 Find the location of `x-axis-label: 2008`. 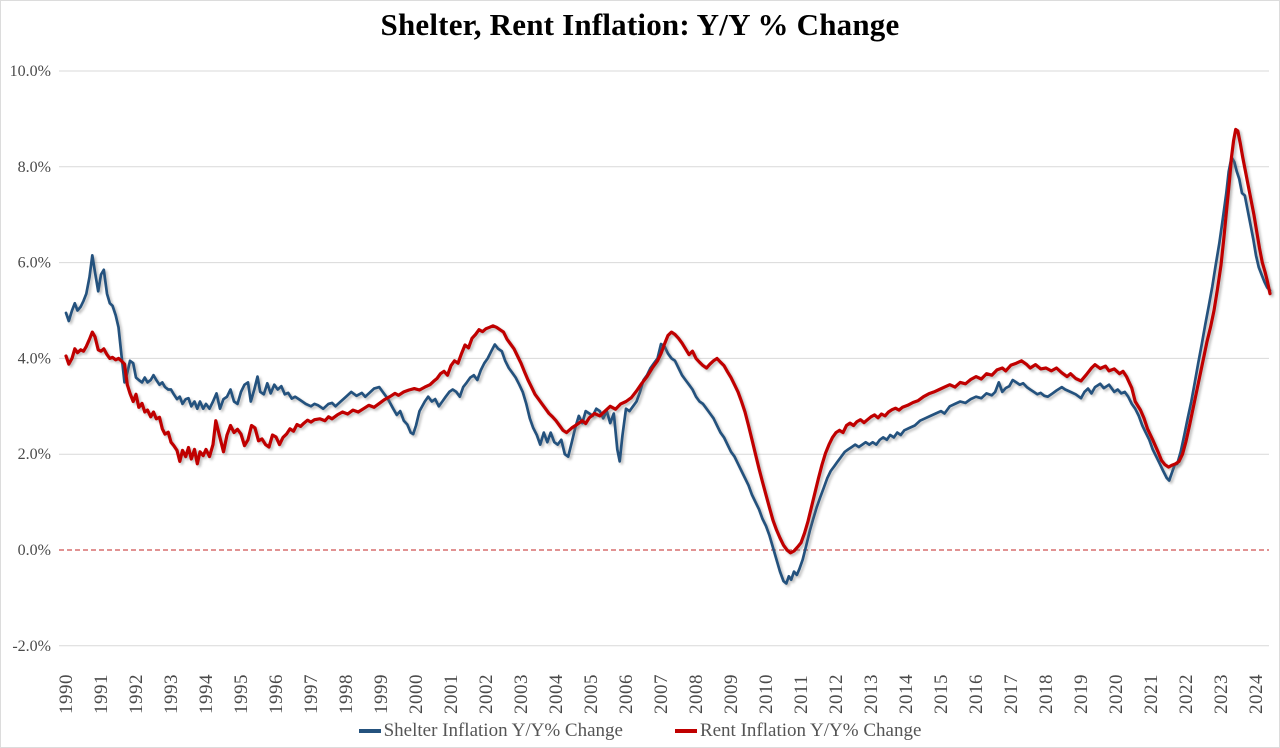

x-axis-label: 2008 is located at coordinates (696, 694).